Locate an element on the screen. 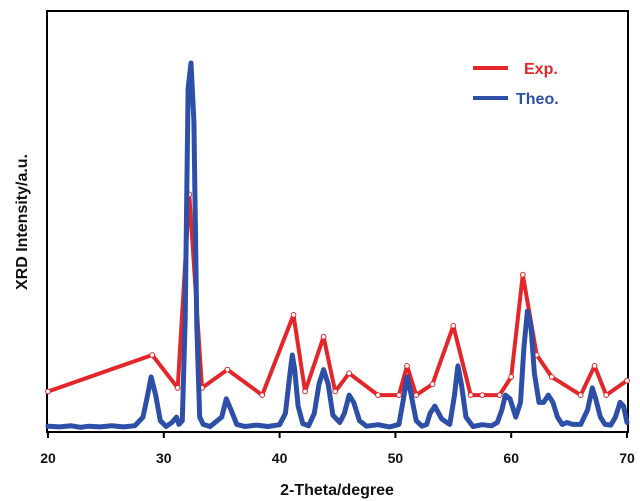 Image resolution: width=640 pixels, height=501 pixels. legend-label-exp: Exp. is located at coordinates (541, 69).